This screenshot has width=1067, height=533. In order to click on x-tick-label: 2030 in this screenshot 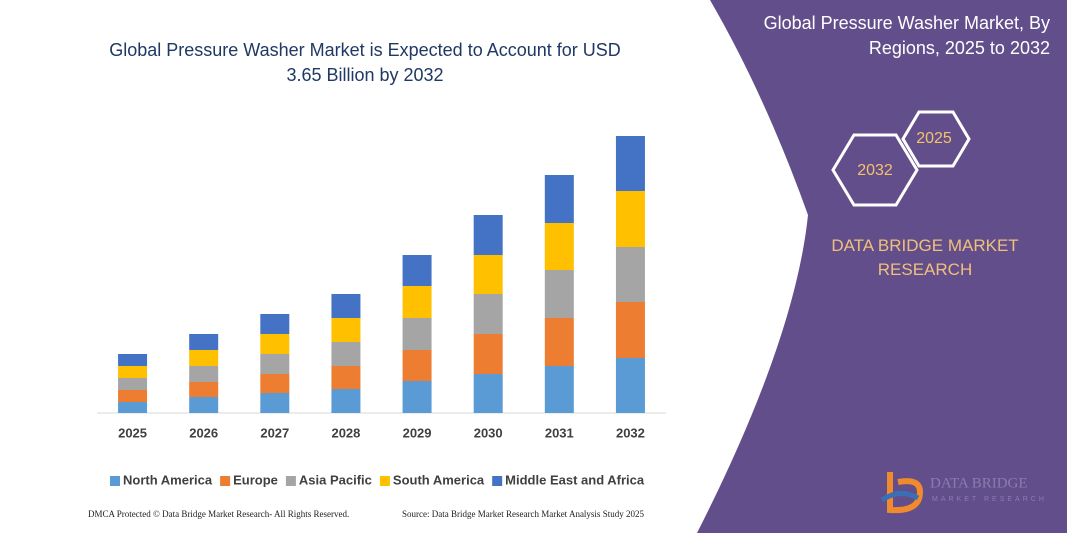, I will do `click(488, 432)`.